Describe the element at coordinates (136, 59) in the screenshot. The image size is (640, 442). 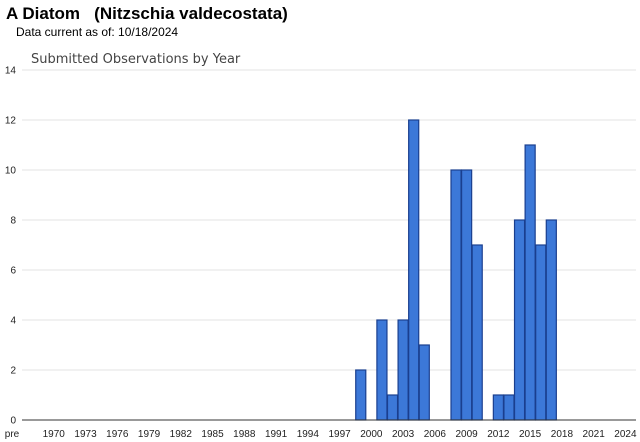
I see `chart-title: Submitted Observations by Year` at that location.